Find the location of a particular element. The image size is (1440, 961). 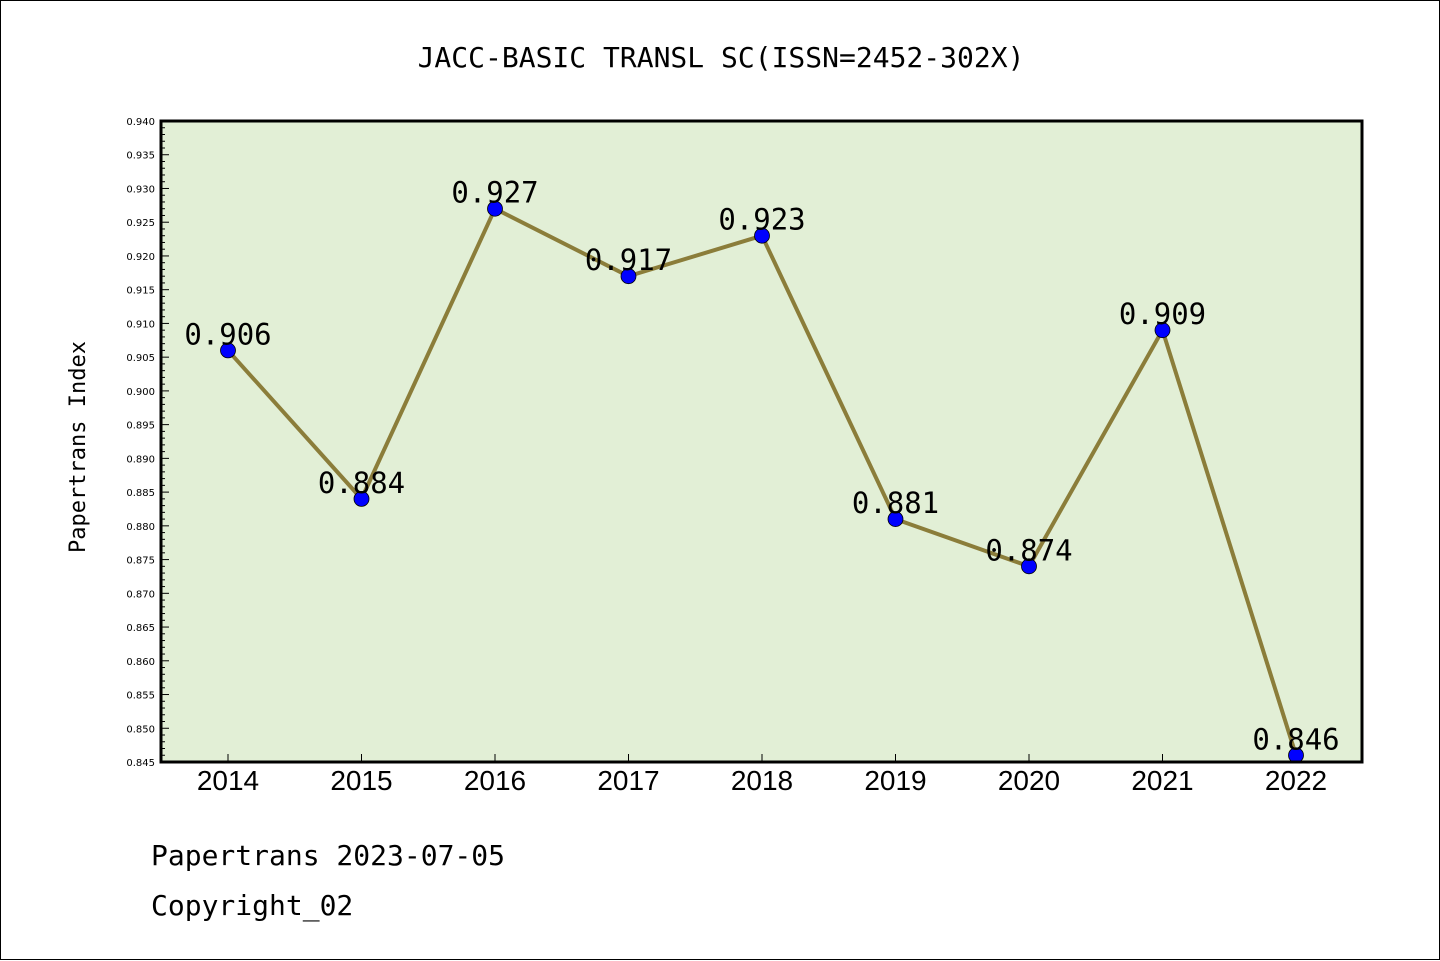

data-label: 0.881 is located at coordinates (895, 503).